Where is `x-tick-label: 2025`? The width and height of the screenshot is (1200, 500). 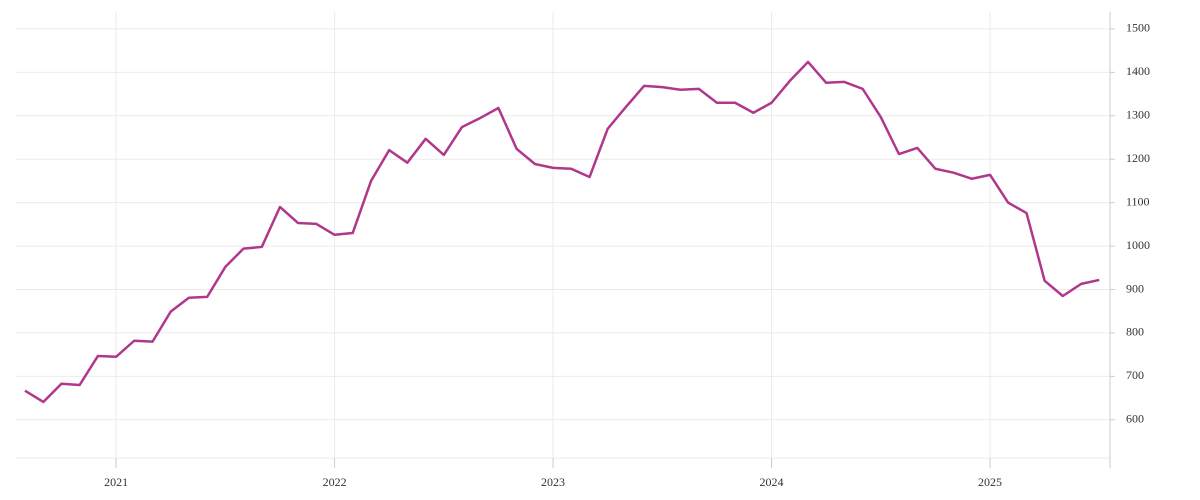 x-tick-label: 2025 is located at coordinates (990, 482).